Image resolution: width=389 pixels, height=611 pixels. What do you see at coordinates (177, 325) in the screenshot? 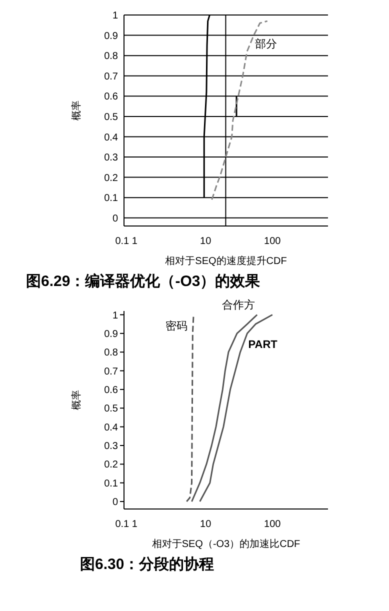
I see `series-label: 密码` at bounding box center [177, 325].